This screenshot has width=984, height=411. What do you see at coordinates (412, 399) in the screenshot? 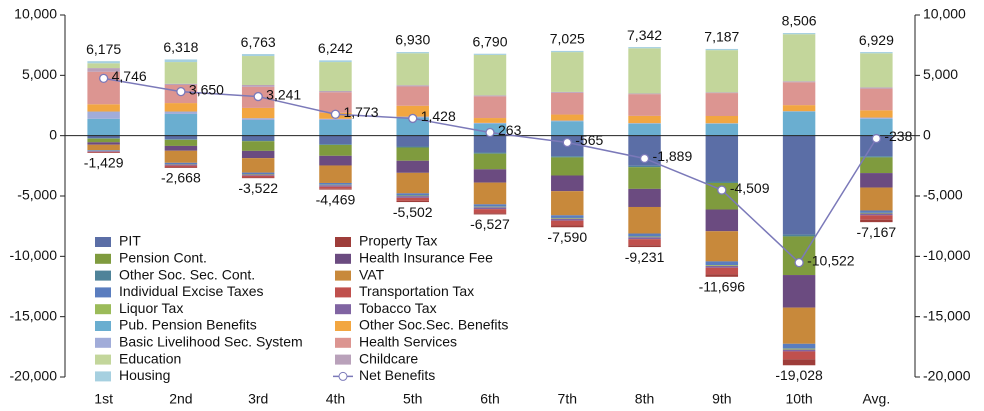
I see `x-tick-label: 5th` at bounding box center [412, 399].